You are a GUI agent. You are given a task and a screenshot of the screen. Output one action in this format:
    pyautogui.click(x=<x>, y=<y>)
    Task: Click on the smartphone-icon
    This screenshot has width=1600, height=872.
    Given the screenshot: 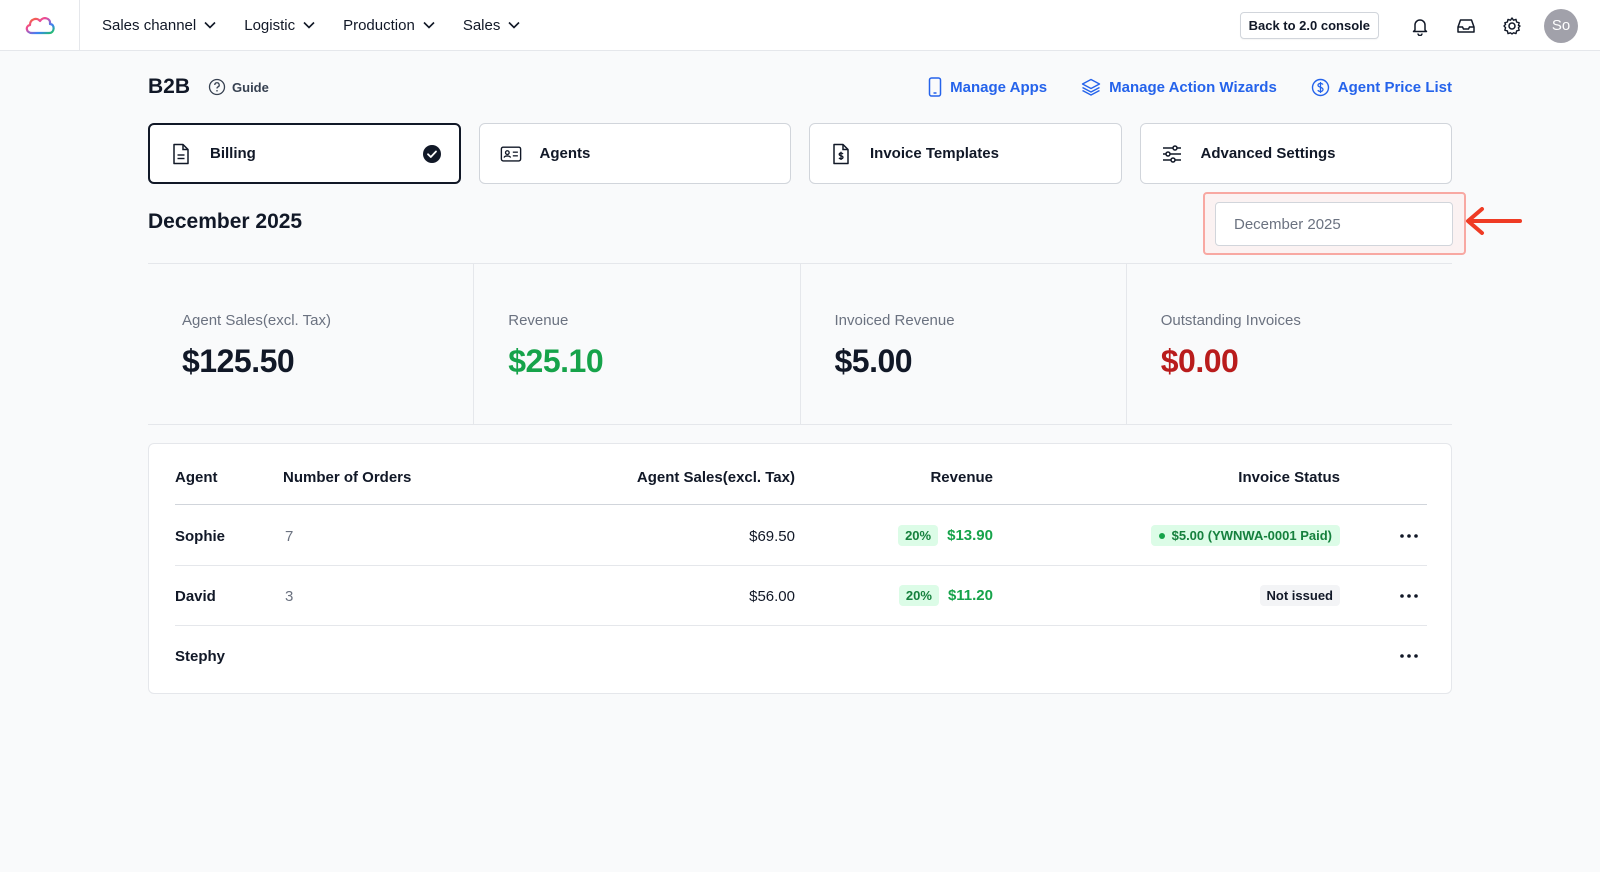 What is the action you would take?
    pyautogui.click(x=935, y=87)
    